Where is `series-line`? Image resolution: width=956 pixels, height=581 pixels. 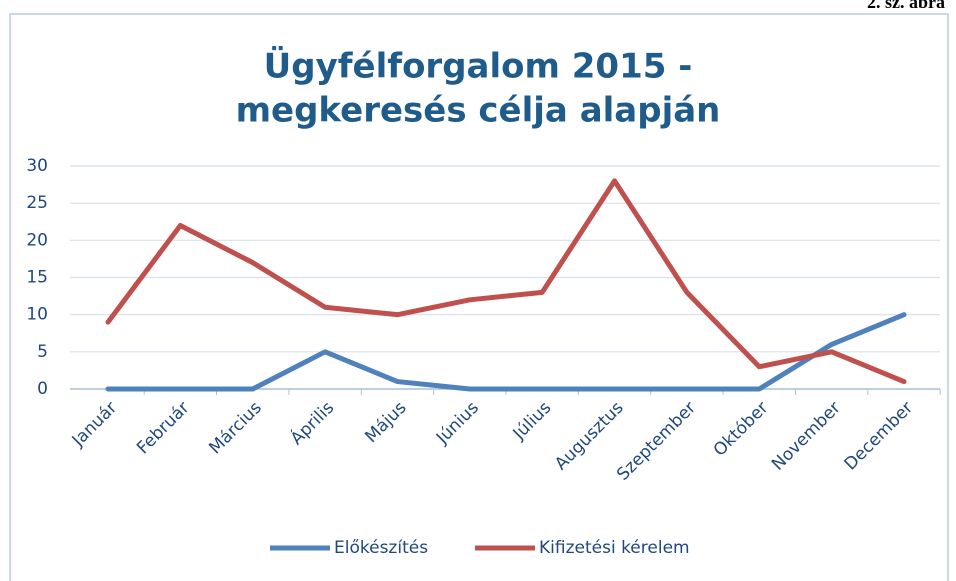 series-line is located at coordinates (506, 352).